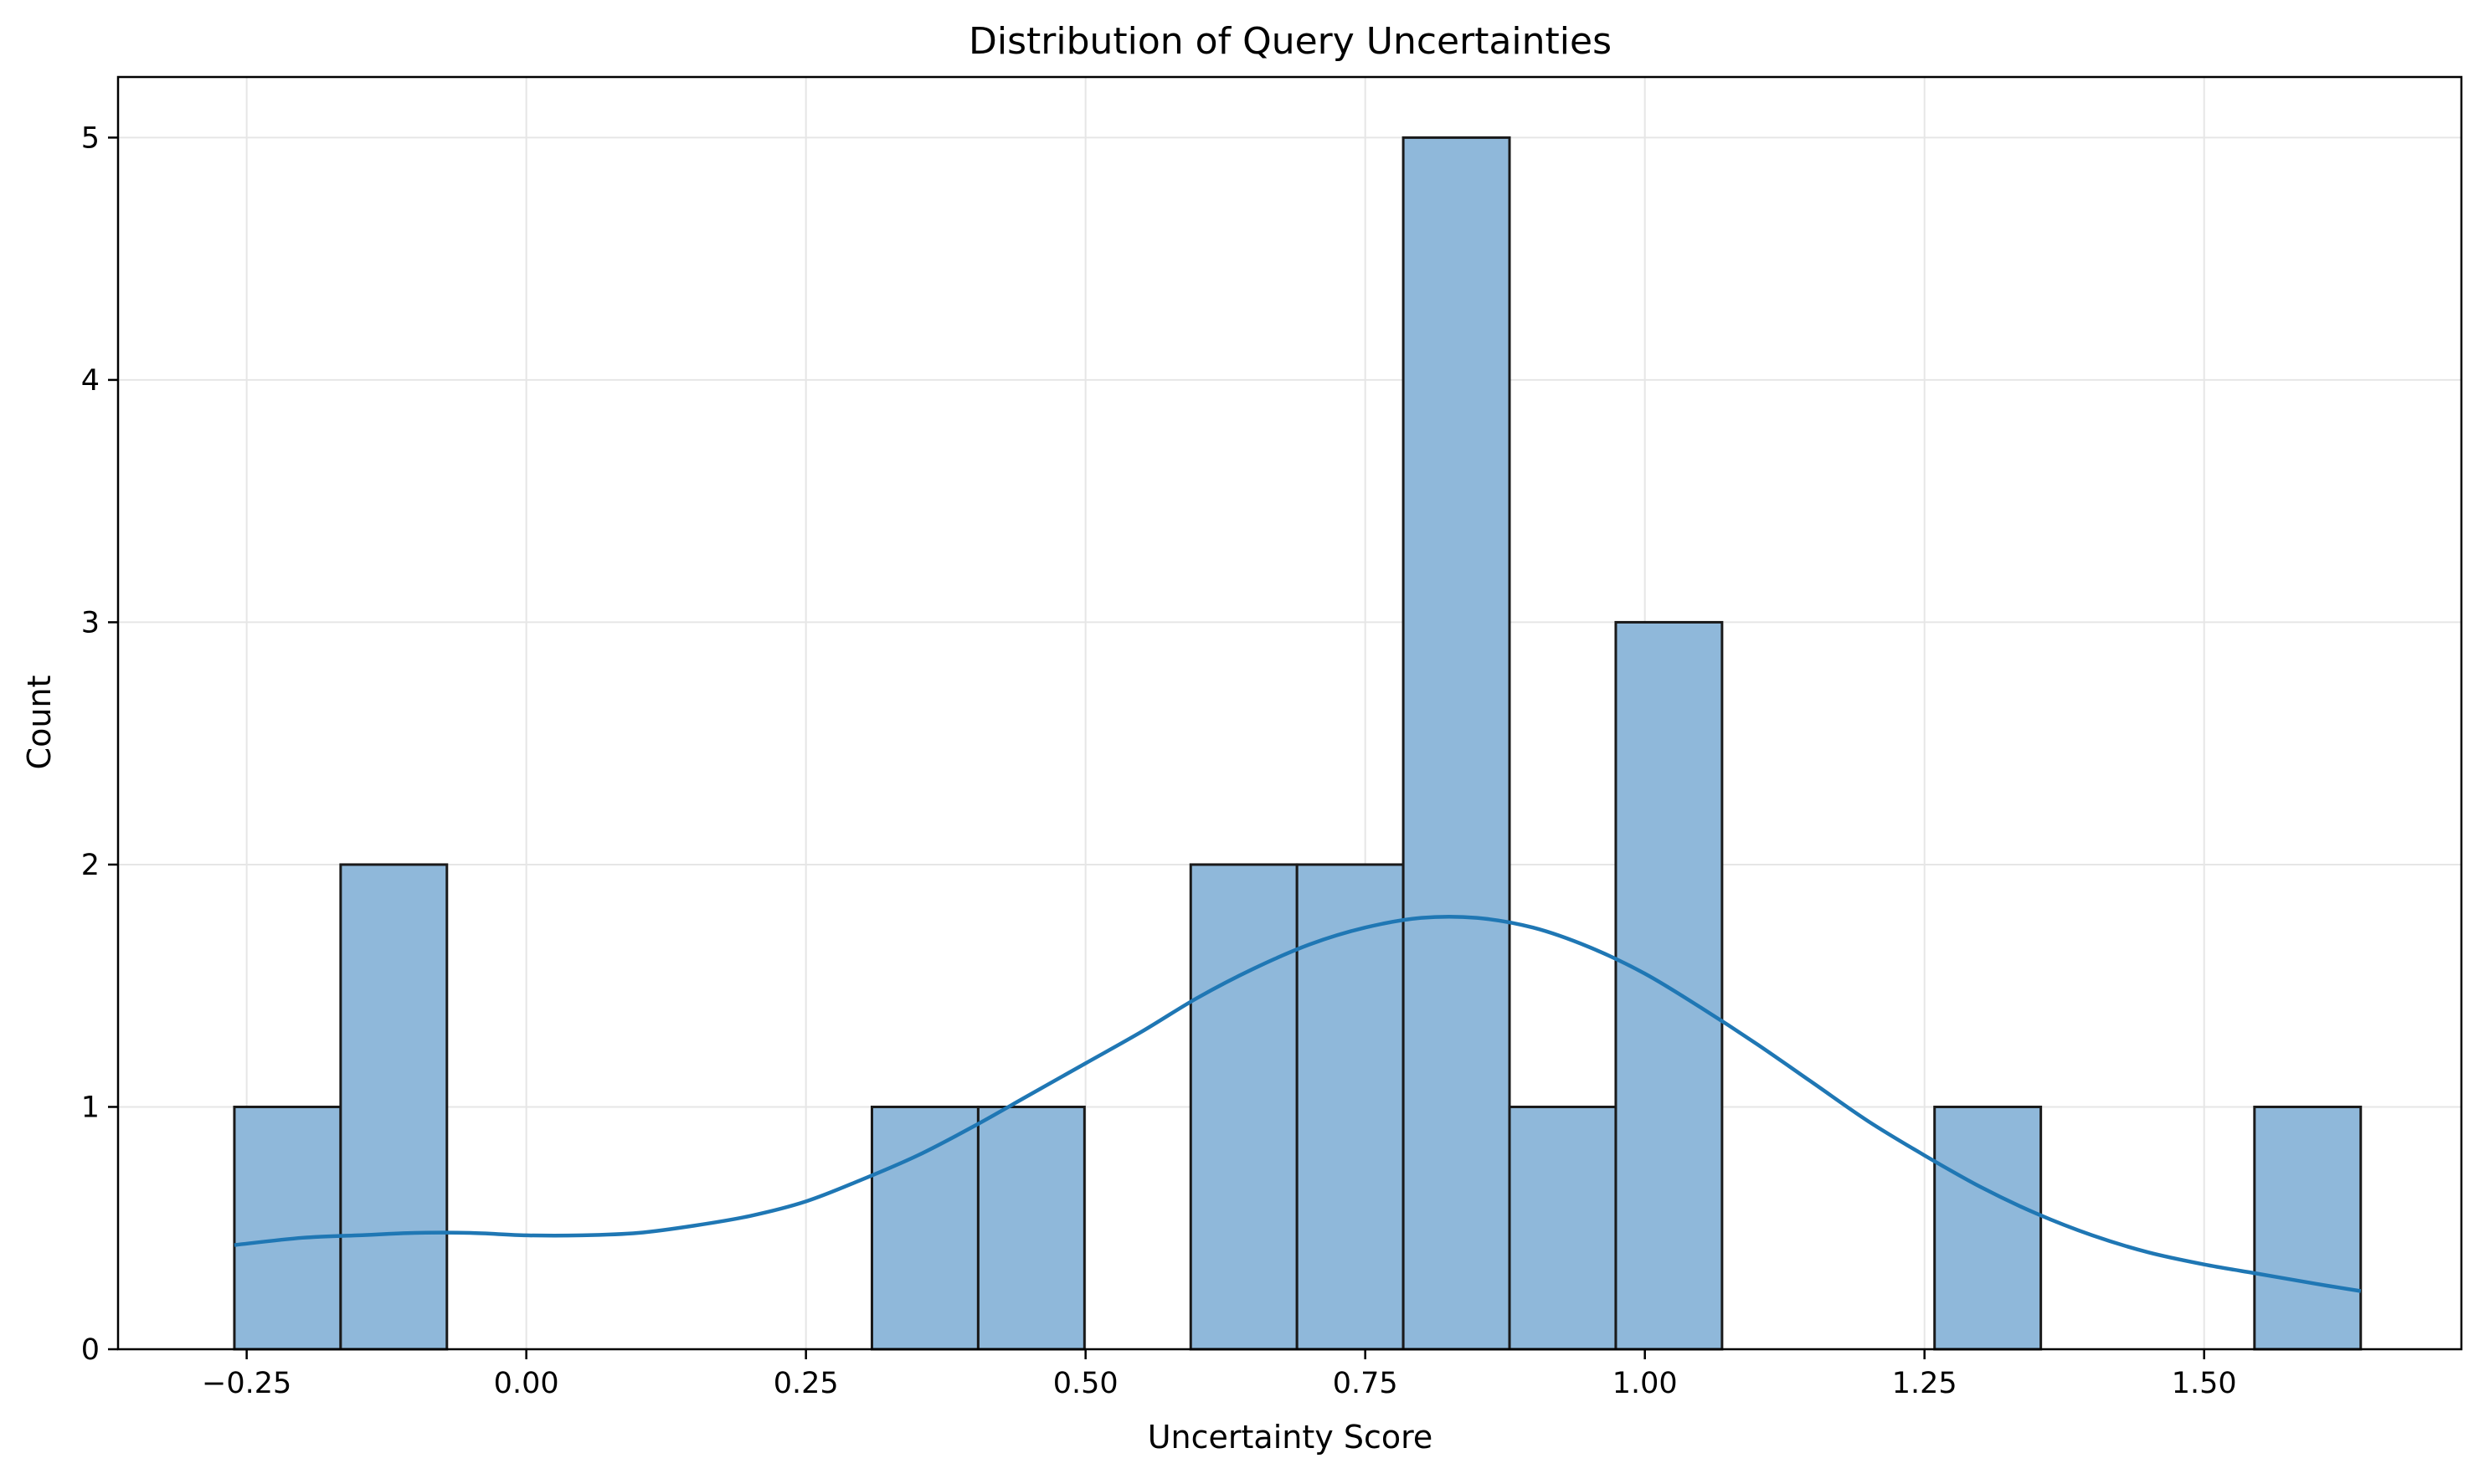 The width and height of the screenshot is (2484, 1484). What do you see at coordinates (246, 1383) in the screenshot?
I see `x-tick-label: −0.25` at bounding box center [246, 1383].